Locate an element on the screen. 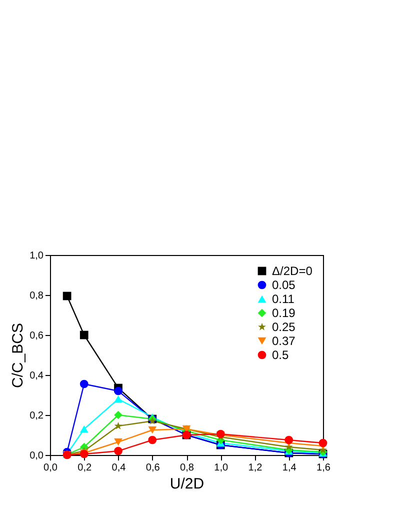 Image resolution: width=399 pixels, height=516 pixels. x-tick-label: 1,2 is located at coordinates (255, 468).